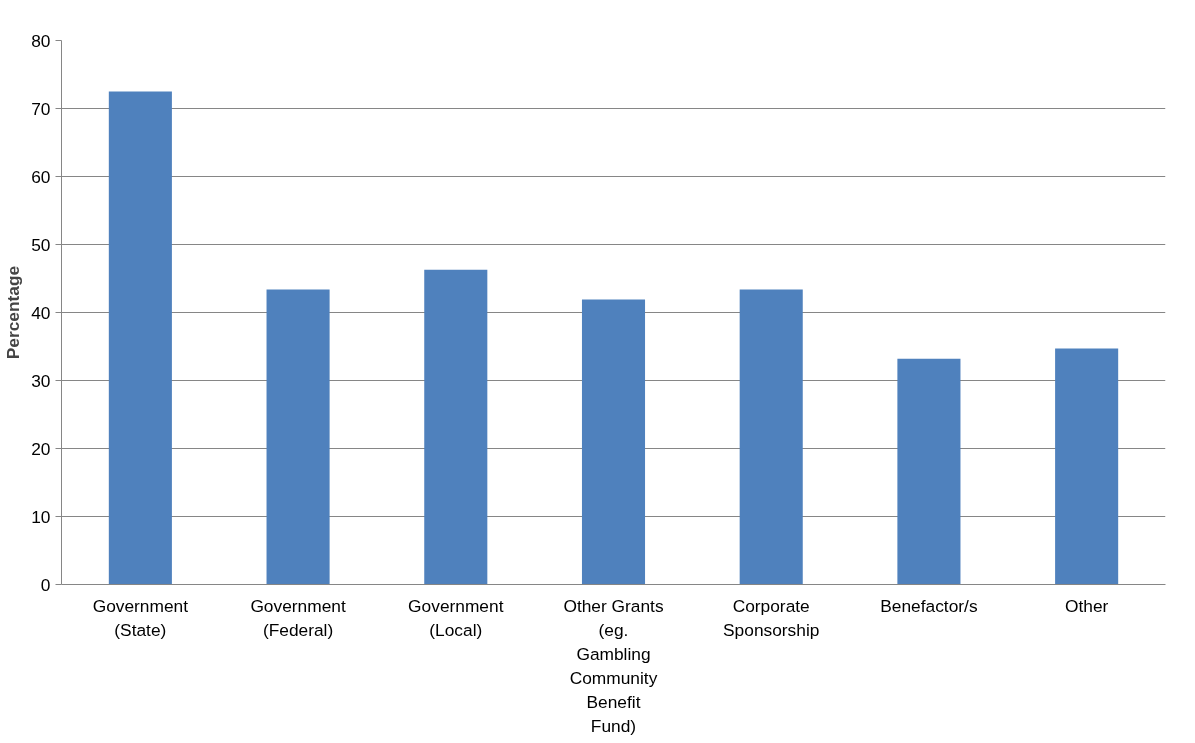 Image resolution: width=1195 pixels, height=743 pixels. I want to click on x-tick-label: Corporate Sponsorship, so click(771, 617).